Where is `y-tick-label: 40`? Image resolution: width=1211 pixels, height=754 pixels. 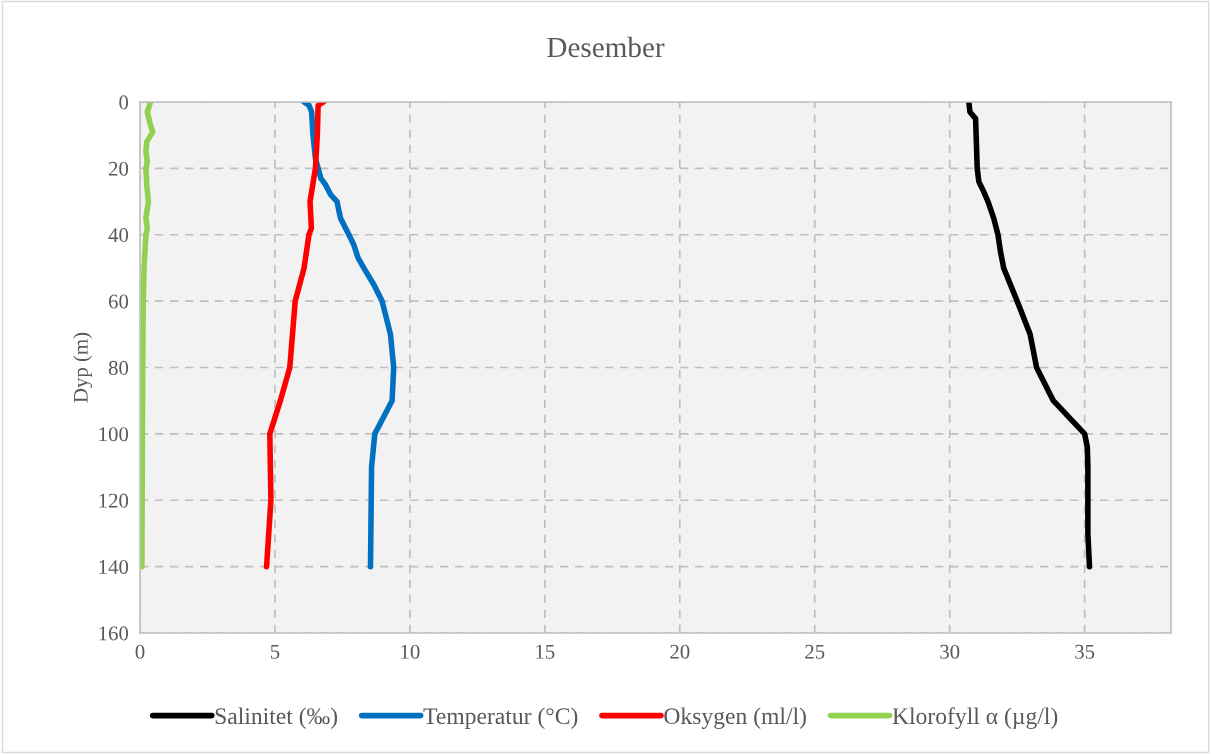
y-tick-label: 40 is located at coordinates (118, 235).